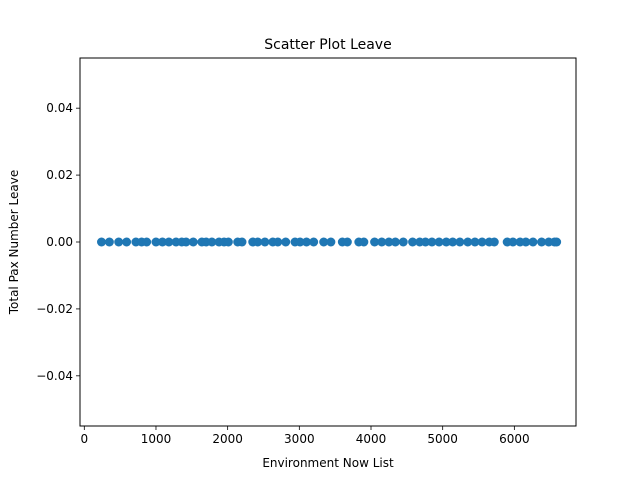 The image size is (640, 480). I want to click on x-axis-label: Environment Now List, so click(328, 463).